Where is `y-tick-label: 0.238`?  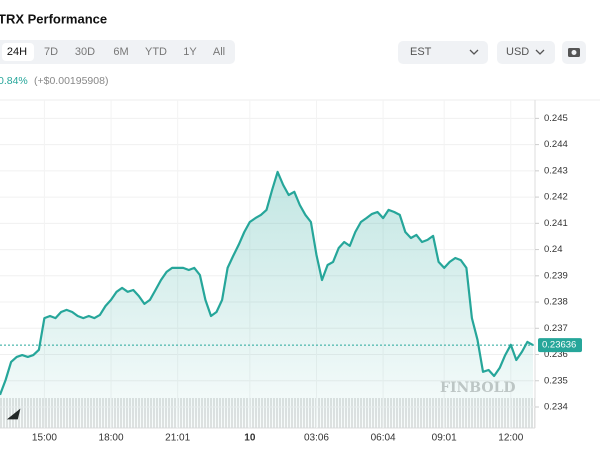
y-tick-label: 0.238 is located at coordinates (556, 302).